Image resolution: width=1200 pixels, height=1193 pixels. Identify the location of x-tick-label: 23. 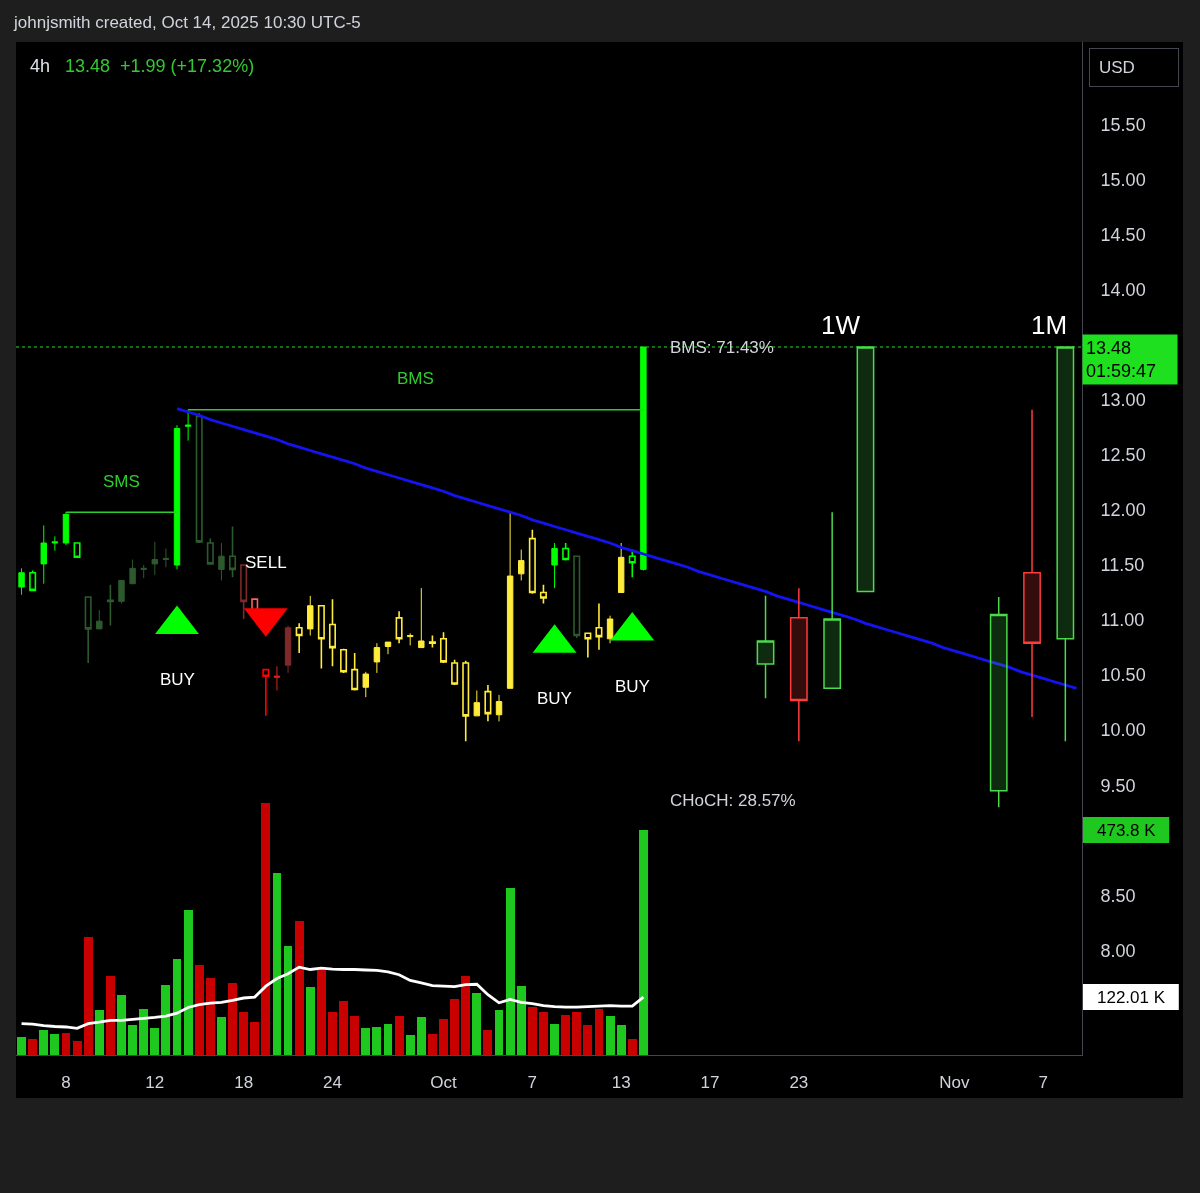
(799, 1083).